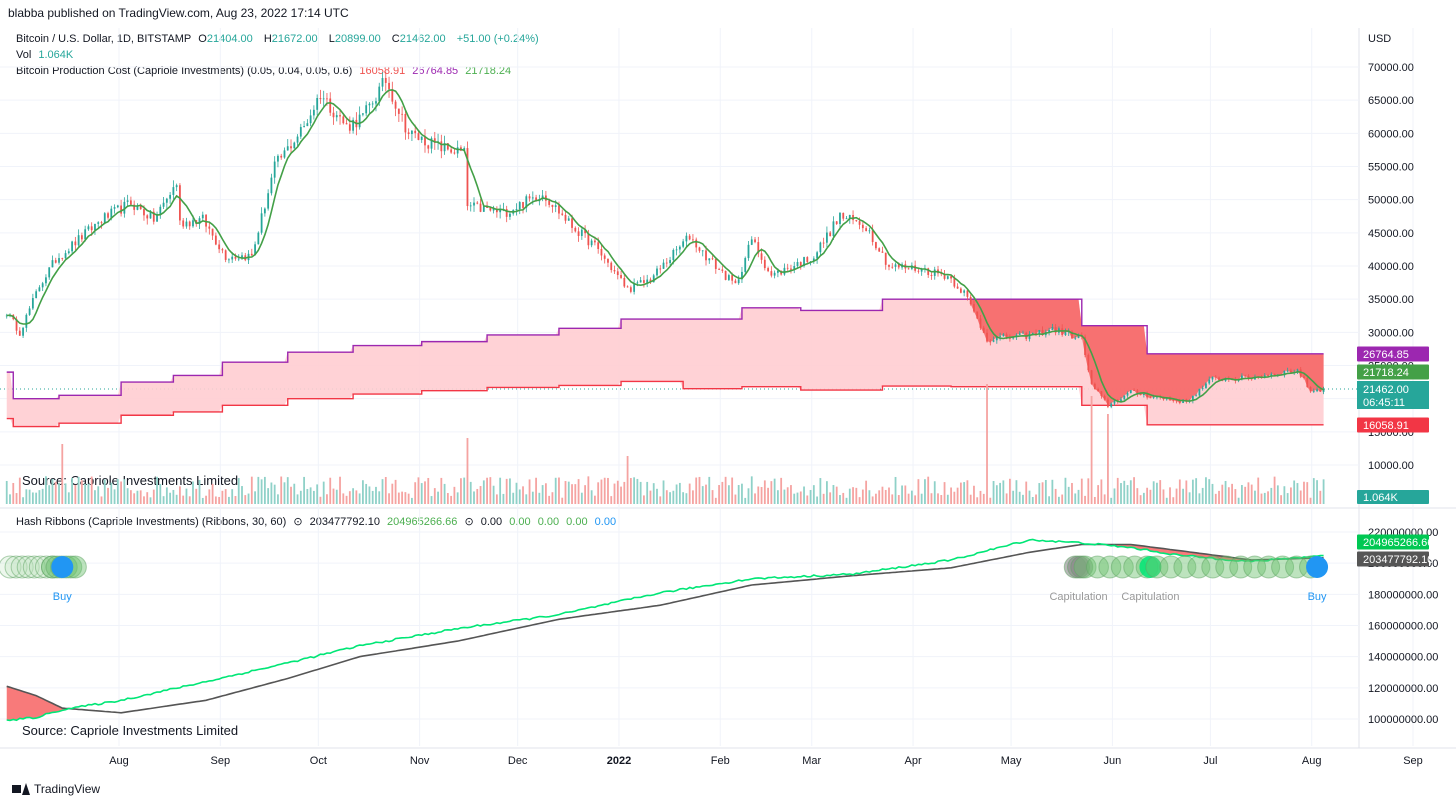  I want to click on y-tick-label: 45000.00, so click(1391, 234).